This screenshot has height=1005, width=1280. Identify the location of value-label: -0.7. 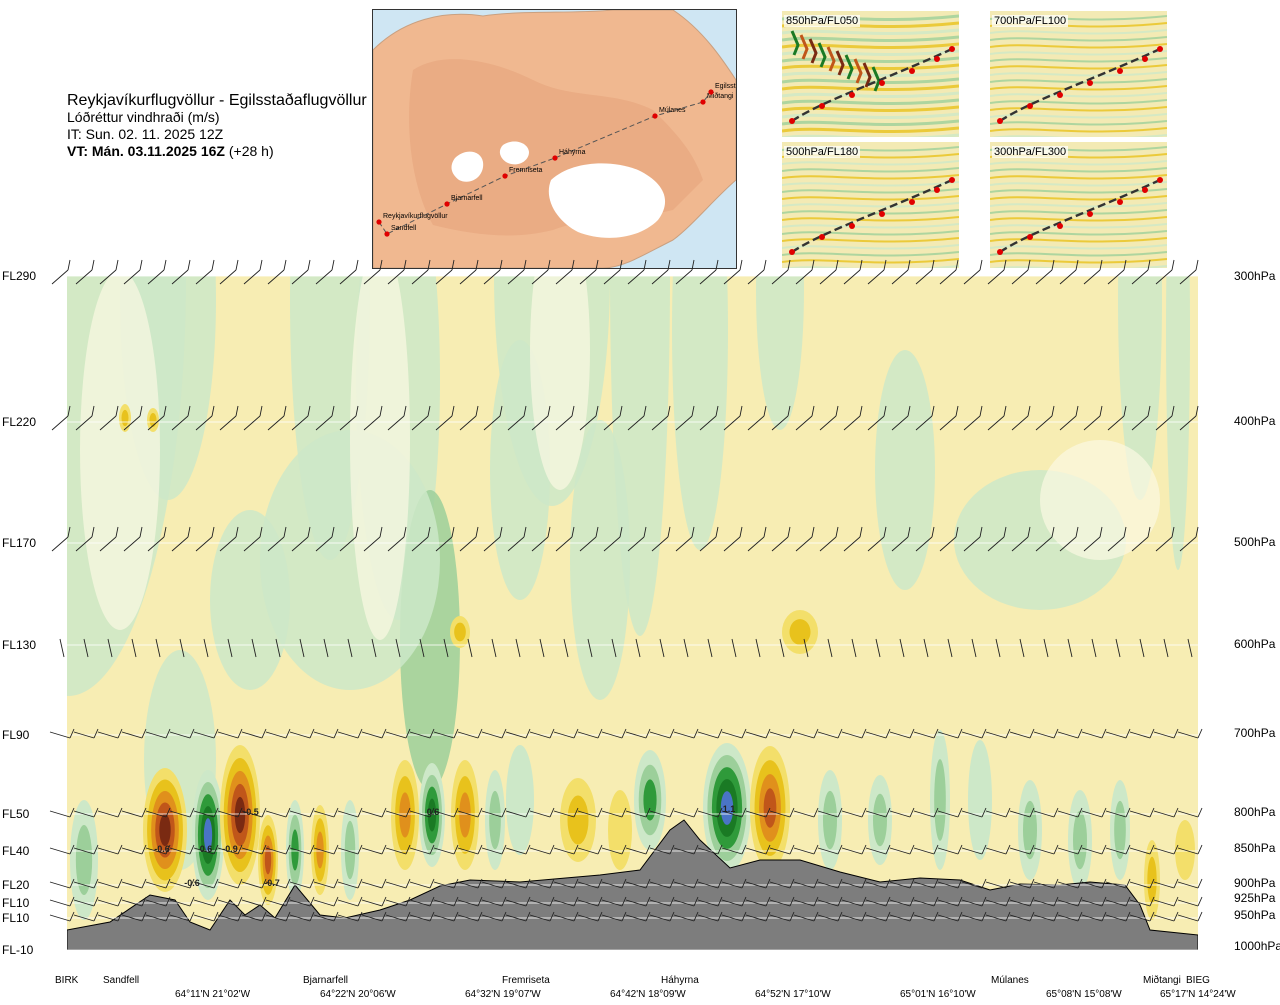
(272, 883).